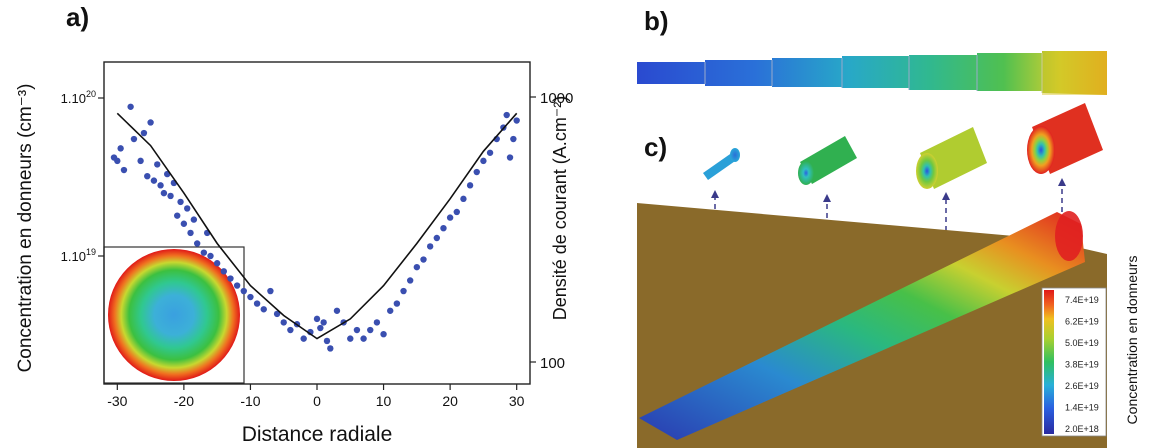 This screenshot has height=448, width=1157. I want to click on right-y-axis: 1000 100, so click(551, 231).